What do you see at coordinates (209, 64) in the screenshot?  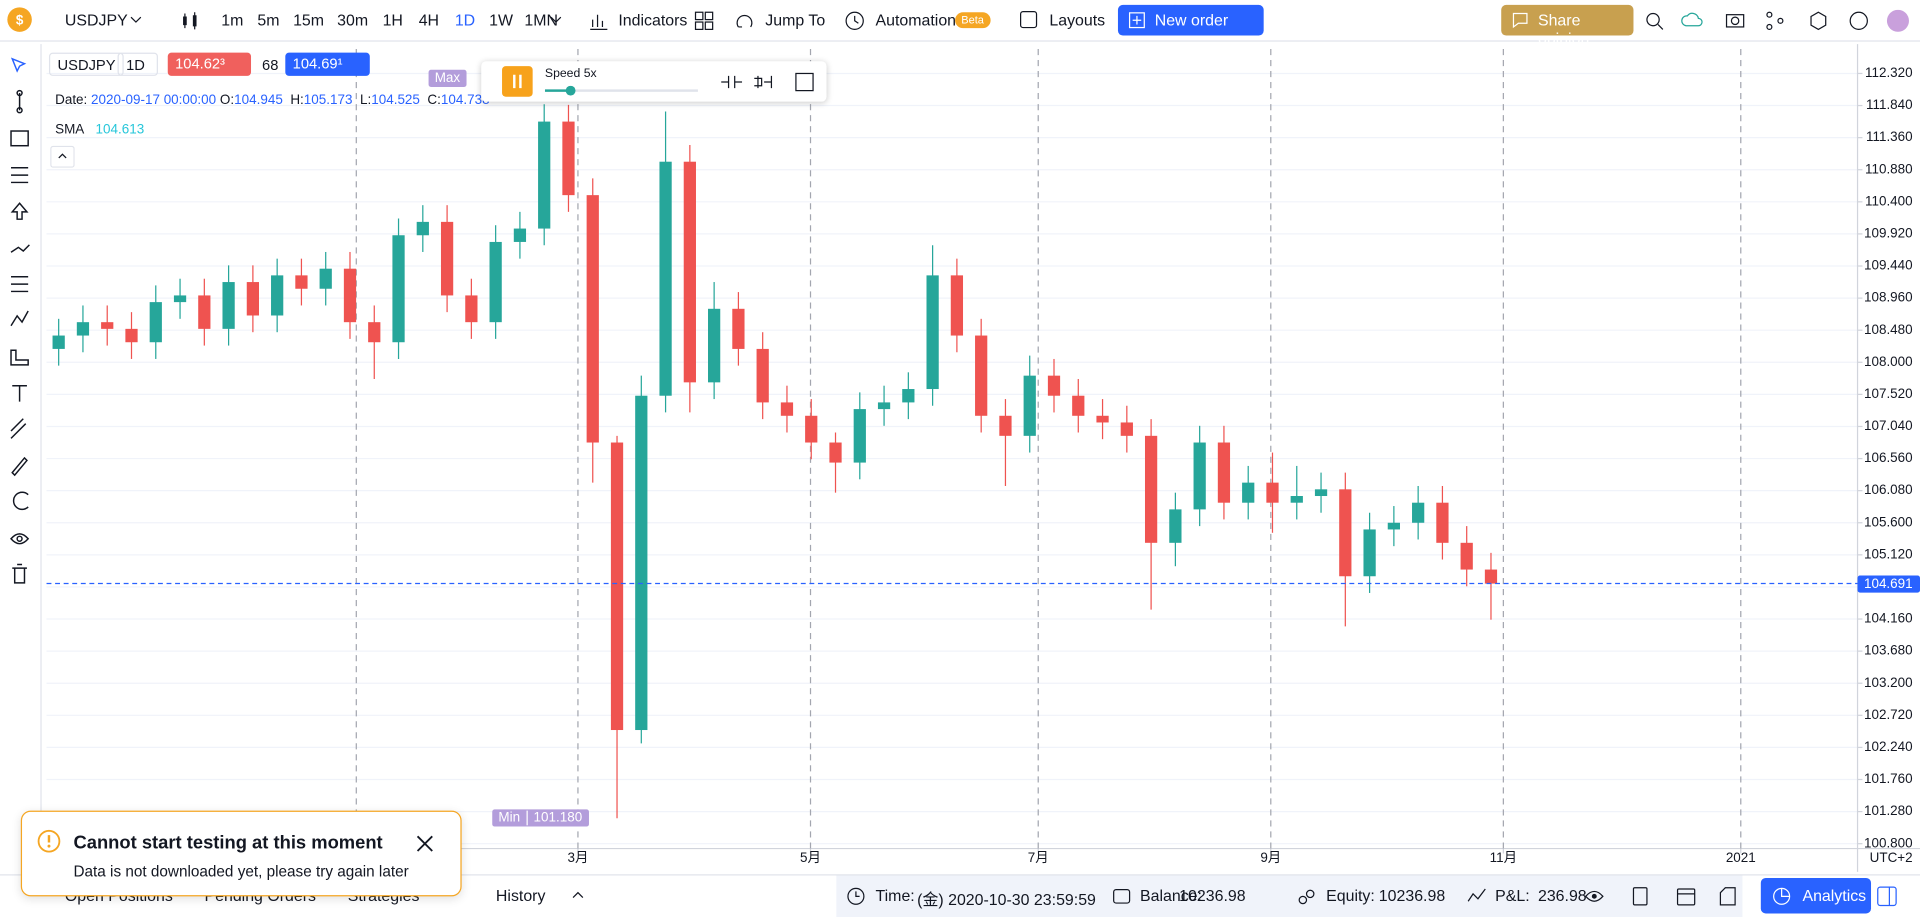 I see `sell-button: 104.62³` at bounding box center [209, 64].